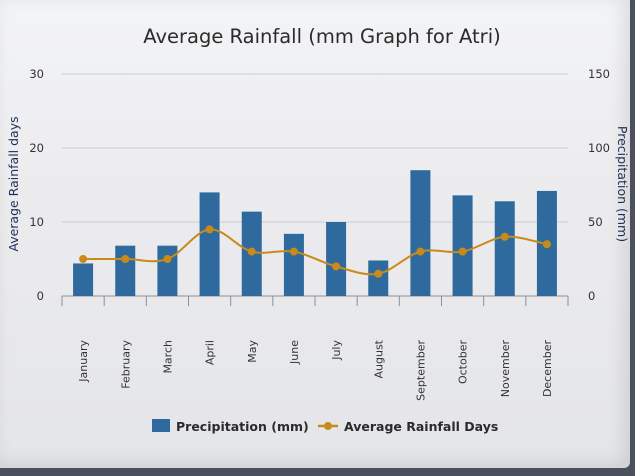 The height and width of the screenshot is (476, 635). I want to click on left-tick-label: 20, so click(36, 148).